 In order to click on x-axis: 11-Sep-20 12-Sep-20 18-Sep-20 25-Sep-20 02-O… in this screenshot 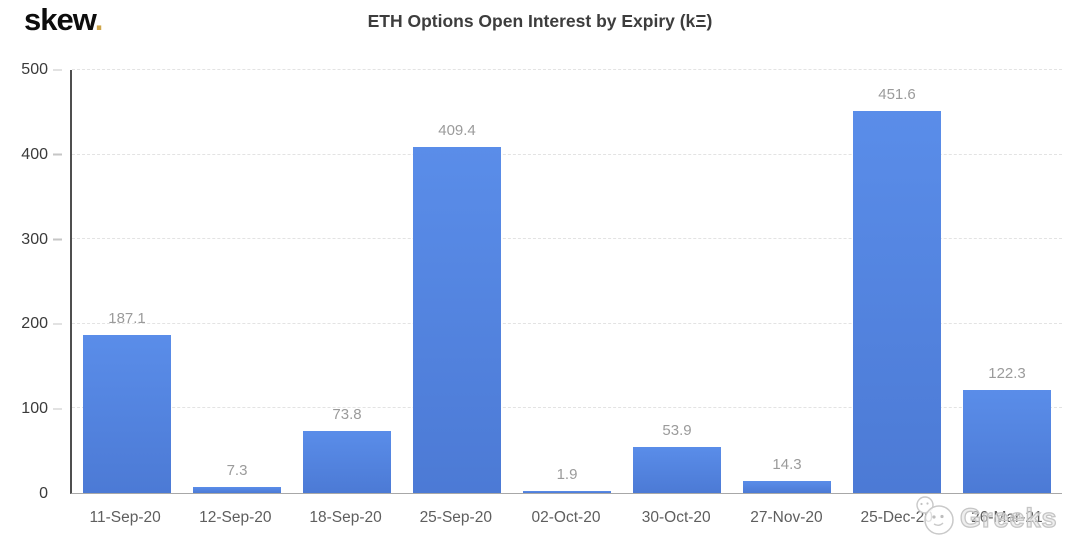, I will do `click(566, 518)`.